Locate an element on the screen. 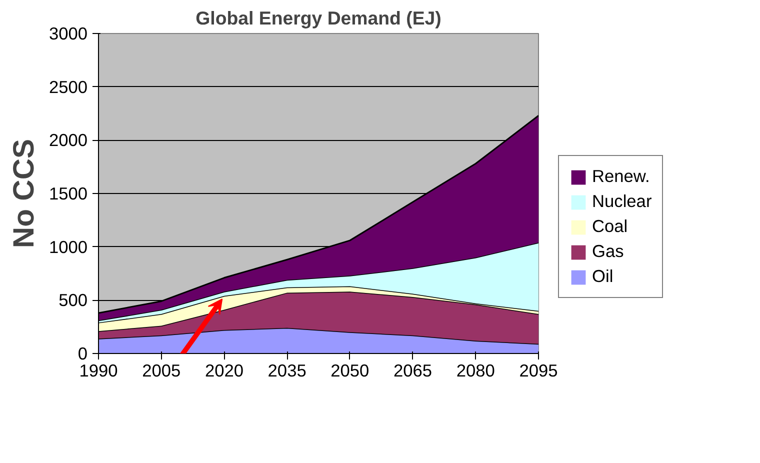 The width and height of the screenshot is (760, 463). chart-title: Global Energy Demand (EJ) is located at coordinates (319, 18).